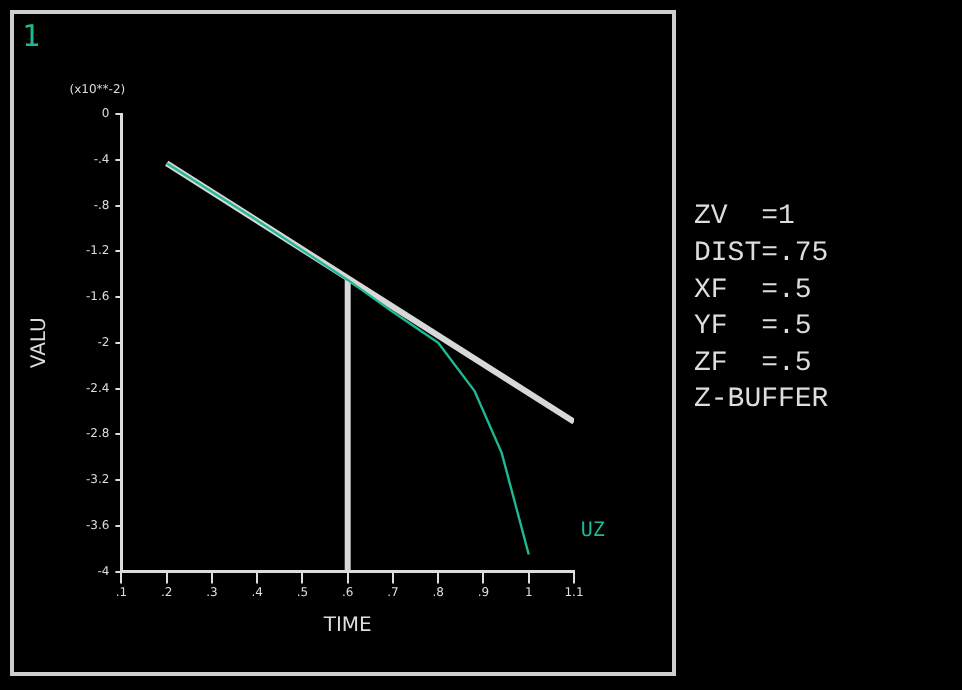 The height and width of the screenshot is (690, 962). I want to click on text: ZF =.5, so click(753, 363).